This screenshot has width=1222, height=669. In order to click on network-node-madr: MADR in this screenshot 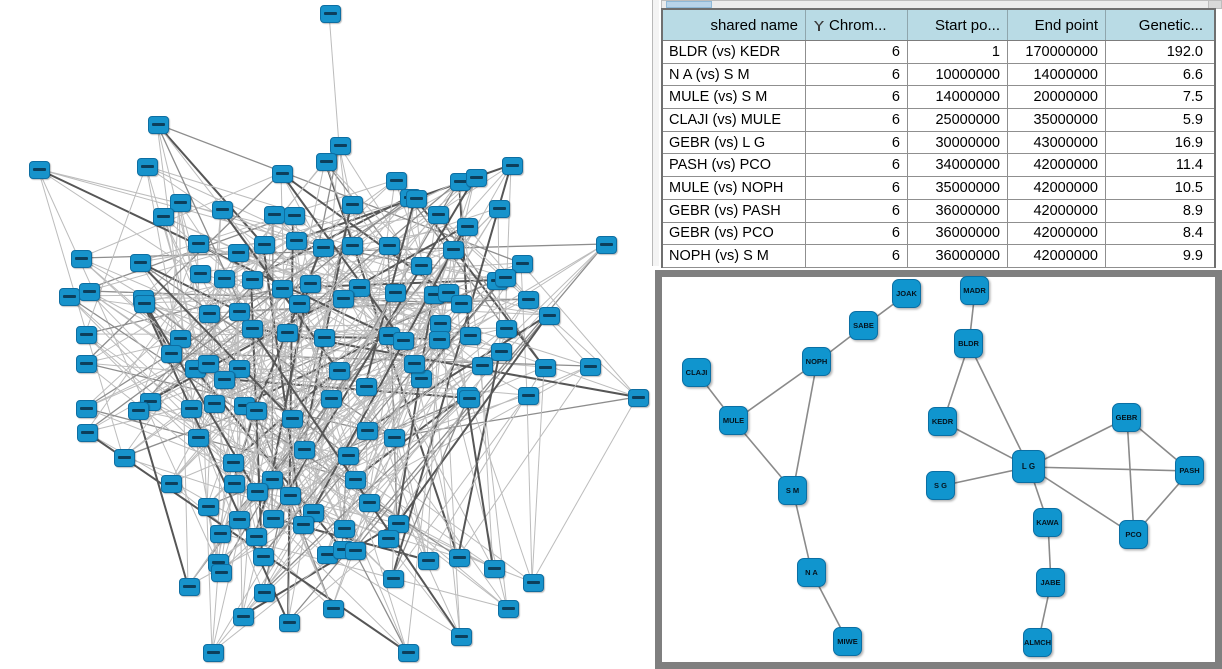, I will do `click(974, 290)`.